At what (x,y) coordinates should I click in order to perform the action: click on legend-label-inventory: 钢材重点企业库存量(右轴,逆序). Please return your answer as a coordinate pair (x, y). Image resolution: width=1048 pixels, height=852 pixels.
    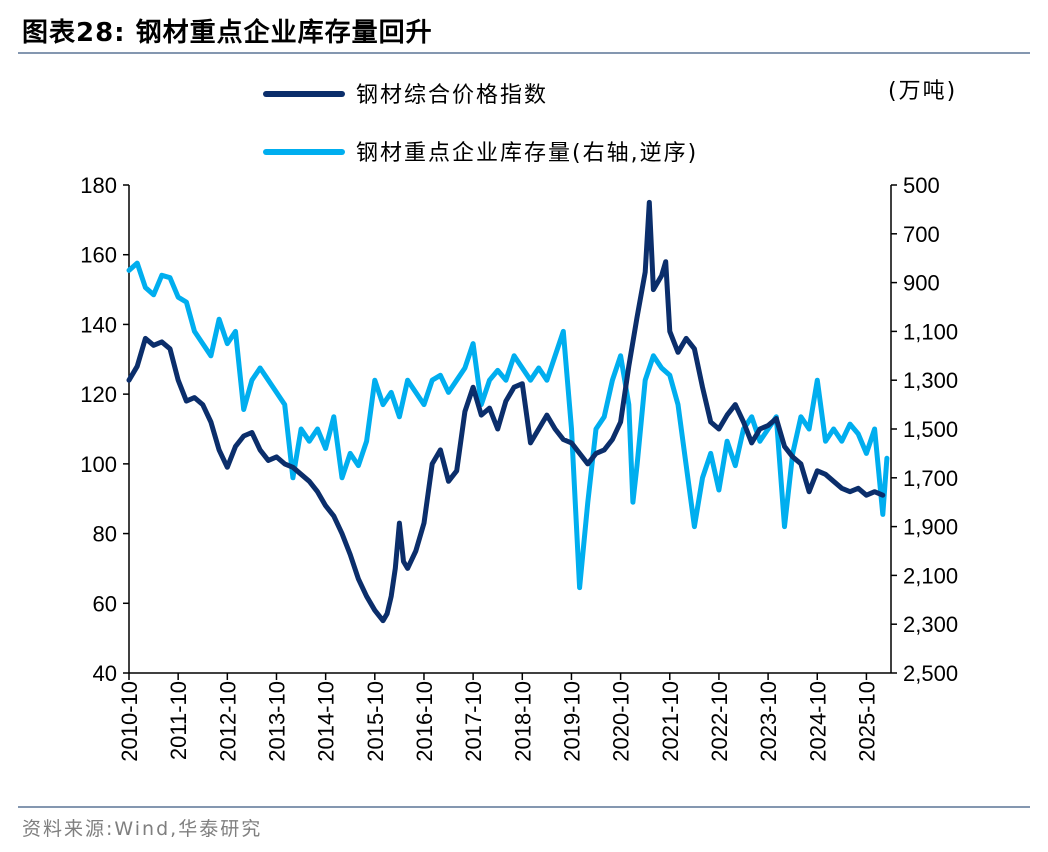
    Looking at the image, I should click on (527, 153).